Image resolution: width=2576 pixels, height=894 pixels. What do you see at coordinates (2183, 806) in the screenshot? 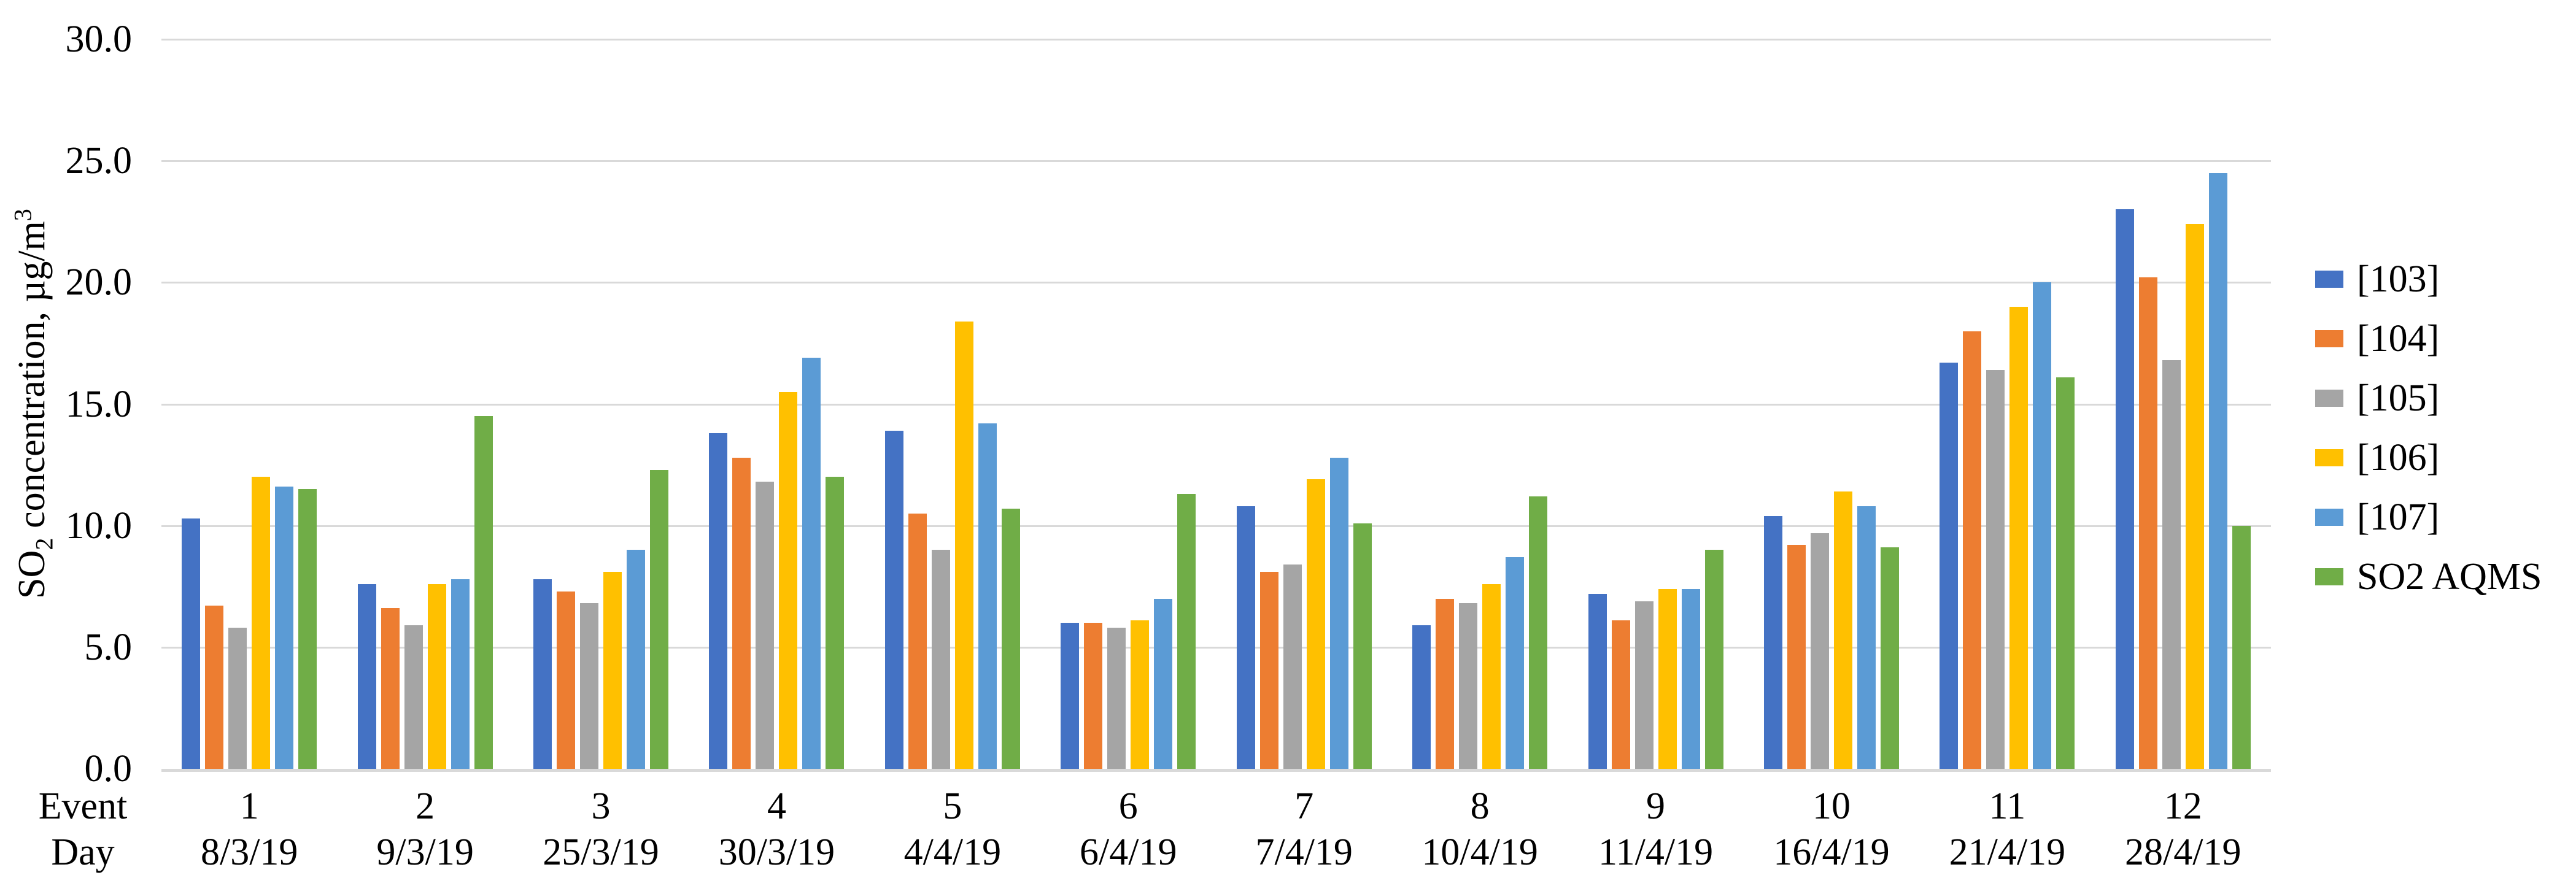
I see `x-label-event-12: 12` at bounding box center [2183, 806].